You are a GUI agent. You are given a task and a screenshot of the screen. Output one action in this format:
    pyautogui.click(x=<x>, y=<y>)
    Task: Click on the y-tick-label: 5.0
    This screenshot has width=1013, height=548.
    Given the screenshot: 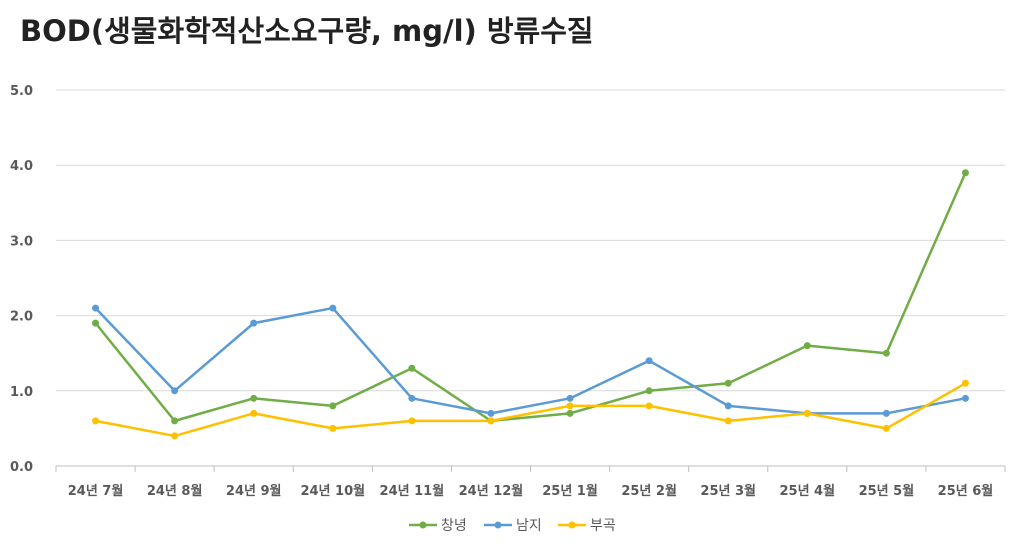 What is the action you would take?
    pyautogui.click(x=21, y=91)
    